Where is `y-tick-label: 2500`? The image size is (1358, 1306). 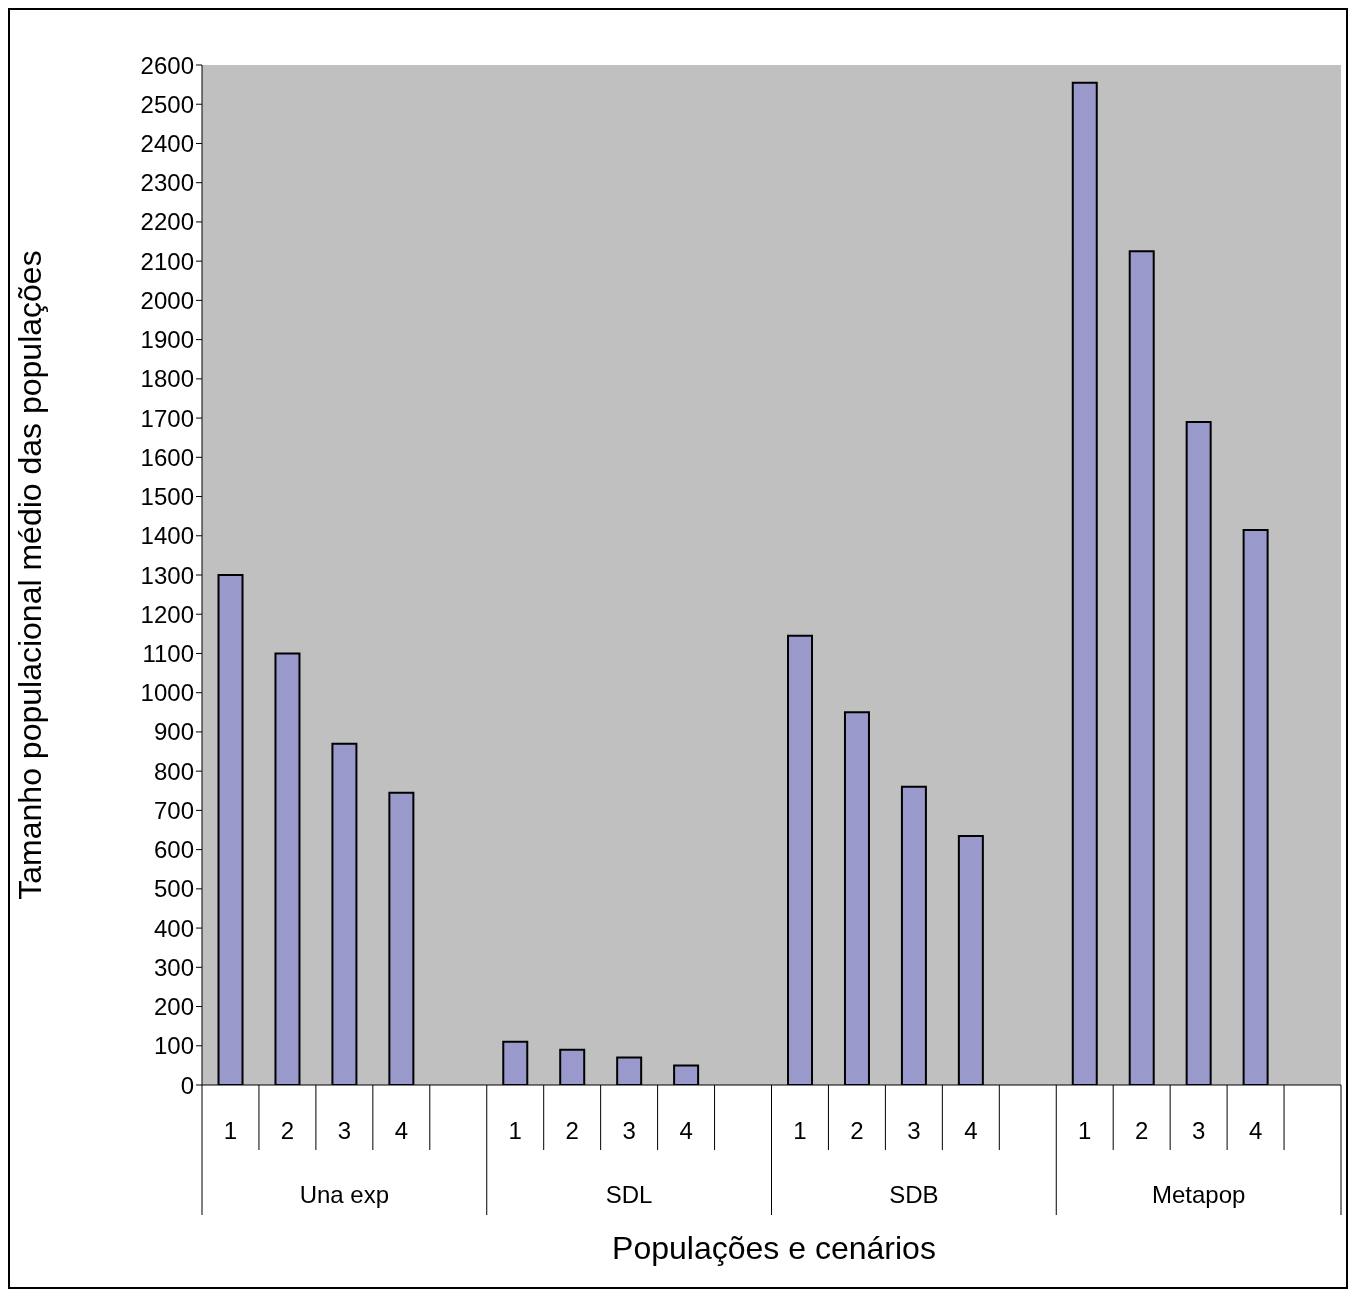 y-tick-label: 2500 is located at coordinates (167, 104).